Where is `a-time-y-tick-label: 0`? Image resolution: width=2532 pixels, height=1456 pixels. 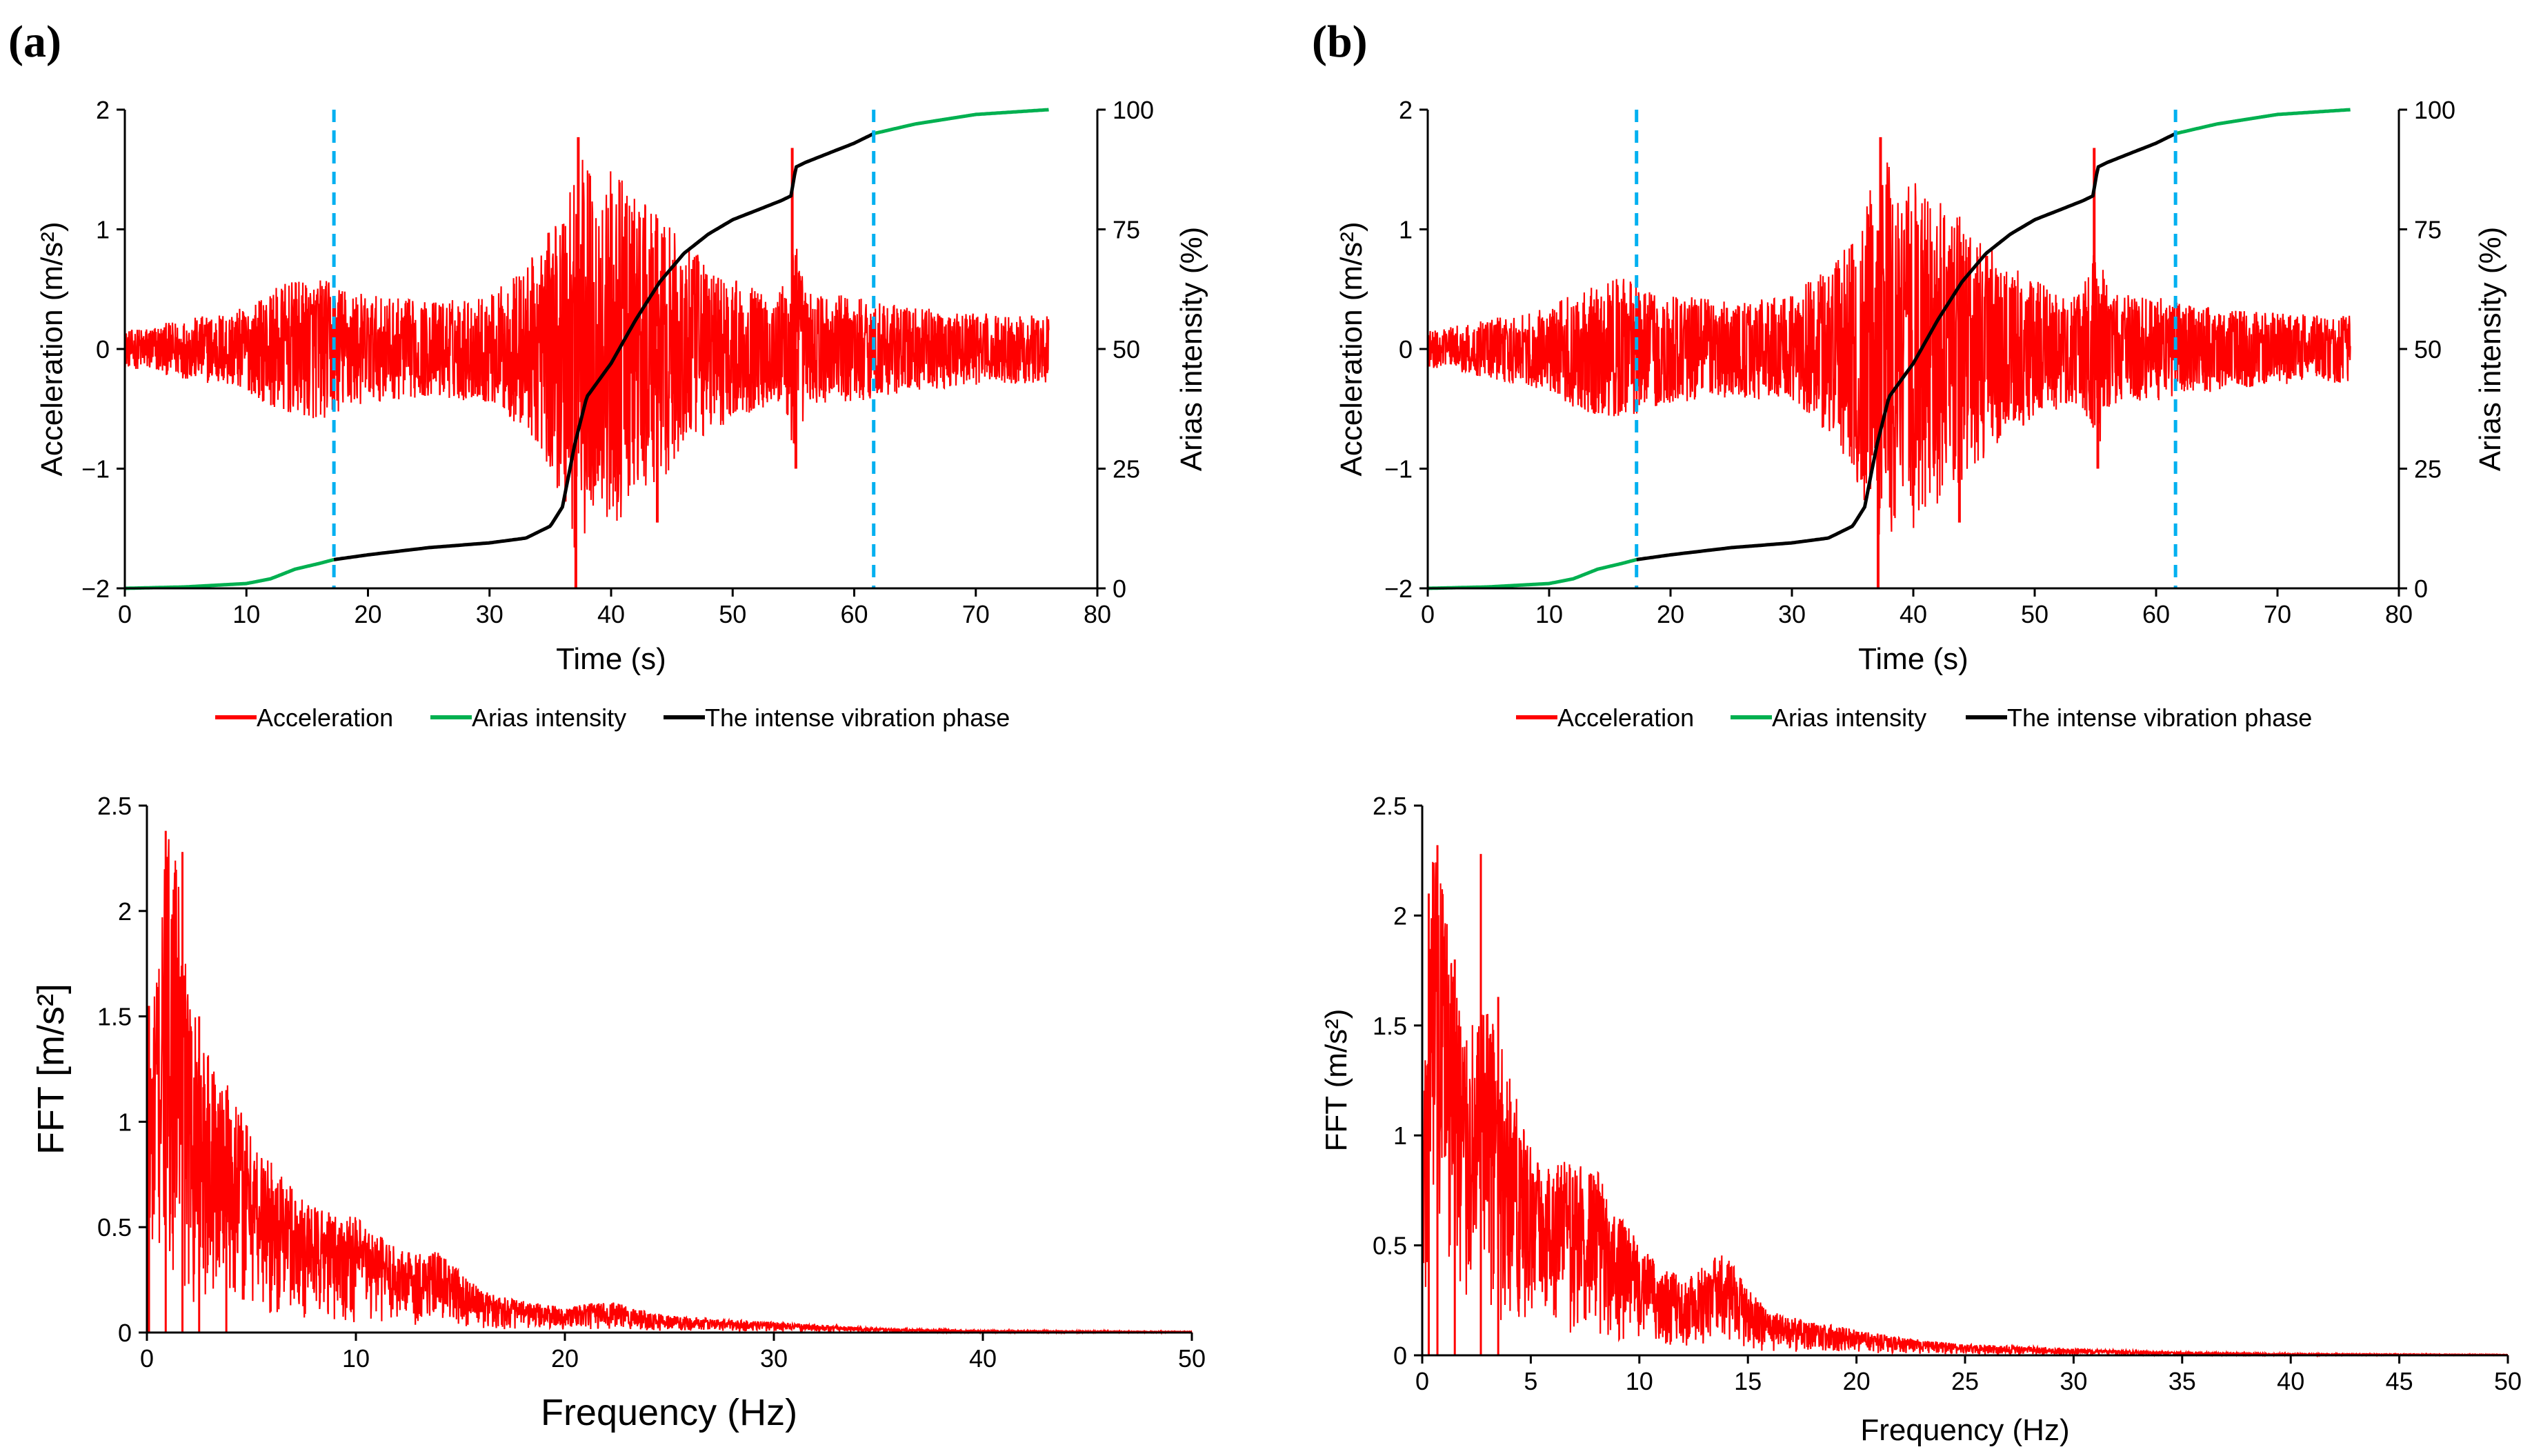
a-time-y-tick-label: 0 is located at coordinates (103, 349).